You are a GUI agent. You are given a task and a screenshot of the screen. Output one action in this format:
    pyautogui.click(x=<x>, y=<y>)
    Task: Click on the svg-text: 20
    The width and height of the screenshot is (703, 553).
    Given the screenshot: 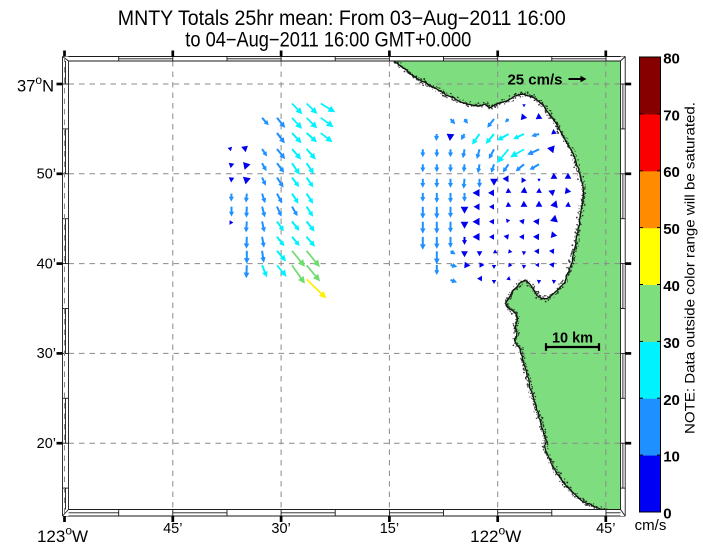 What is the action you would take?
    pyautogui.click(x=671, y=400)
    